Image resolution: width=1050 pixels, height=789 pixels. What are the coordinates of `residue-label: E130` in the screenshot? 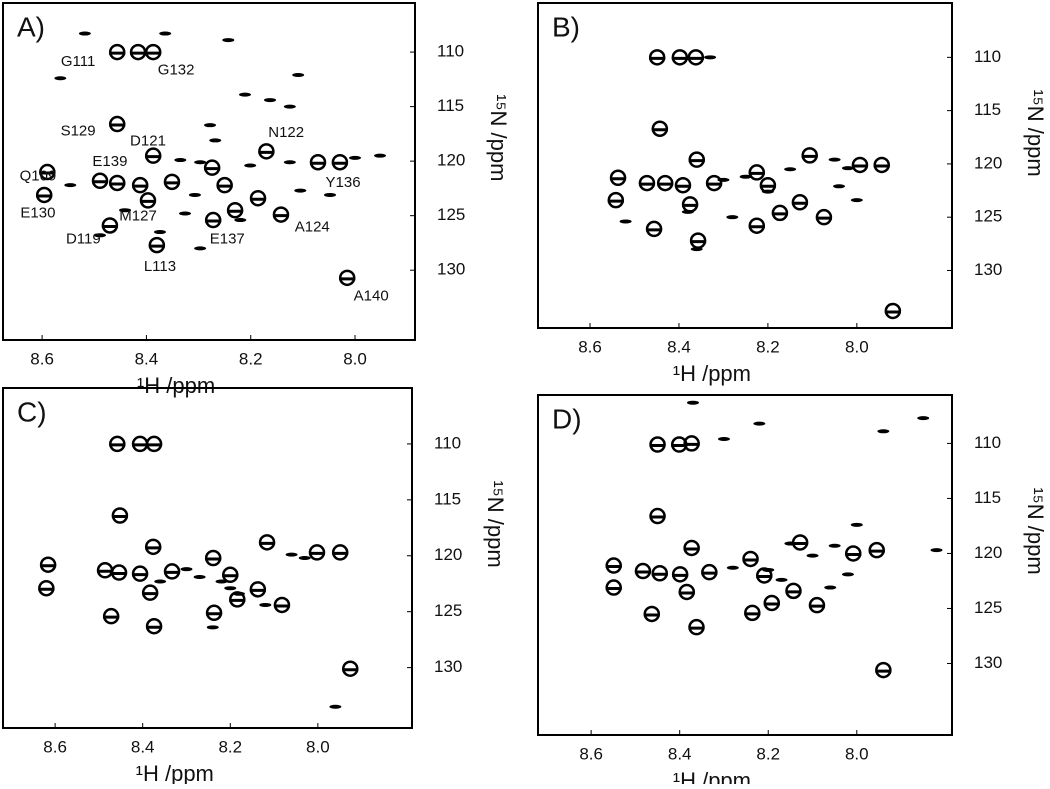 It's located at (37, 212).